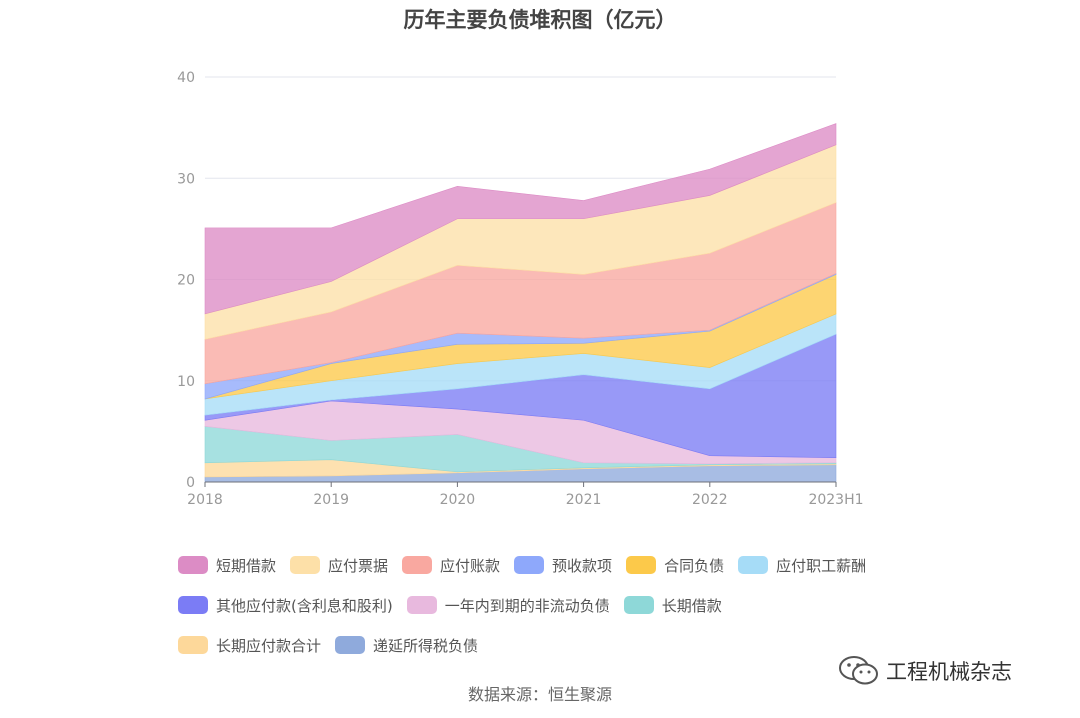 The width and height of the screenshot is (1080, 718). What do you see at coordinates (582, 565) in the screenshot?
I see `legend-label: 预收款项` at bounding box center [582, 565].